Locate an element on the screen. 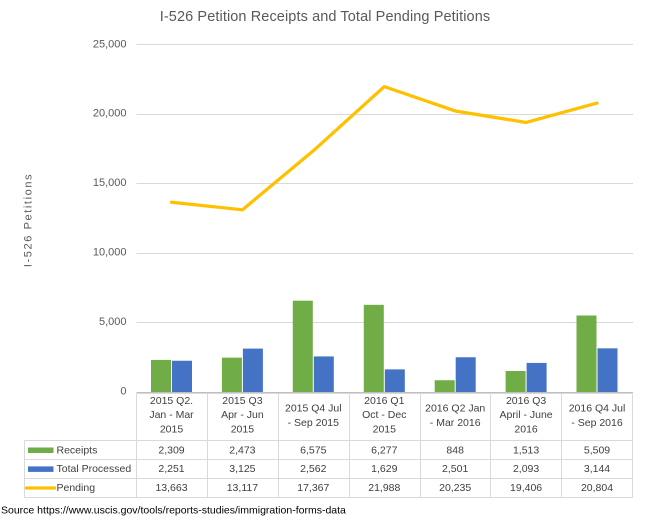  svg-text: 2,501 is located at coordinates (455, 469).